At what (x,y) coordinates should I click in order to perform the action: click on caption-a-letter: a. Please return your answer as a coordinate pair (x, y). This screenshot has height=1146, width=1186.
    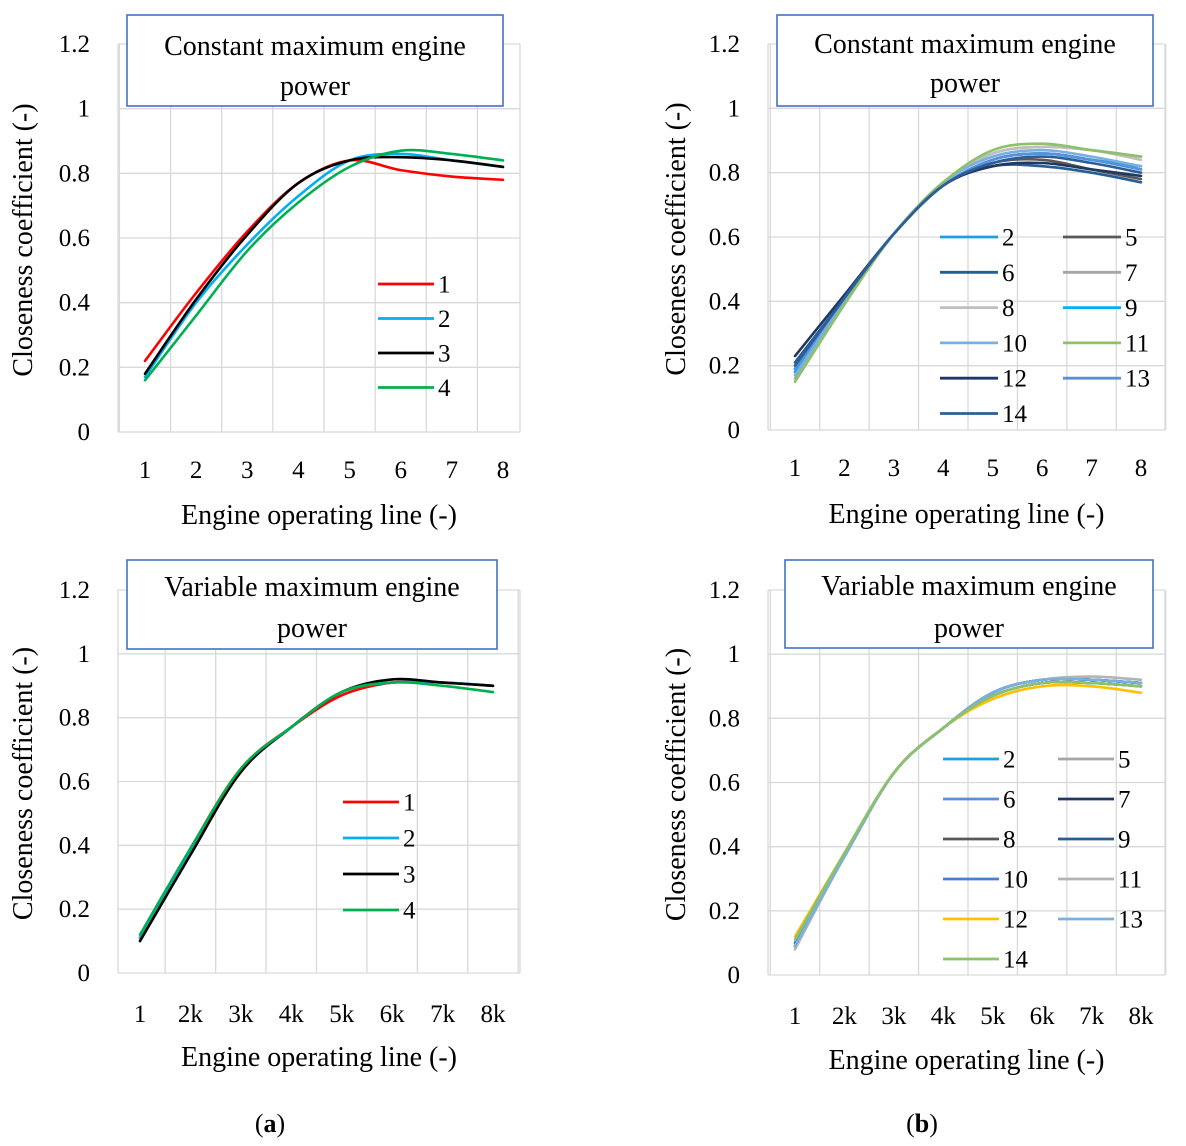
    Looking at the image, I should click on (270, 1123).